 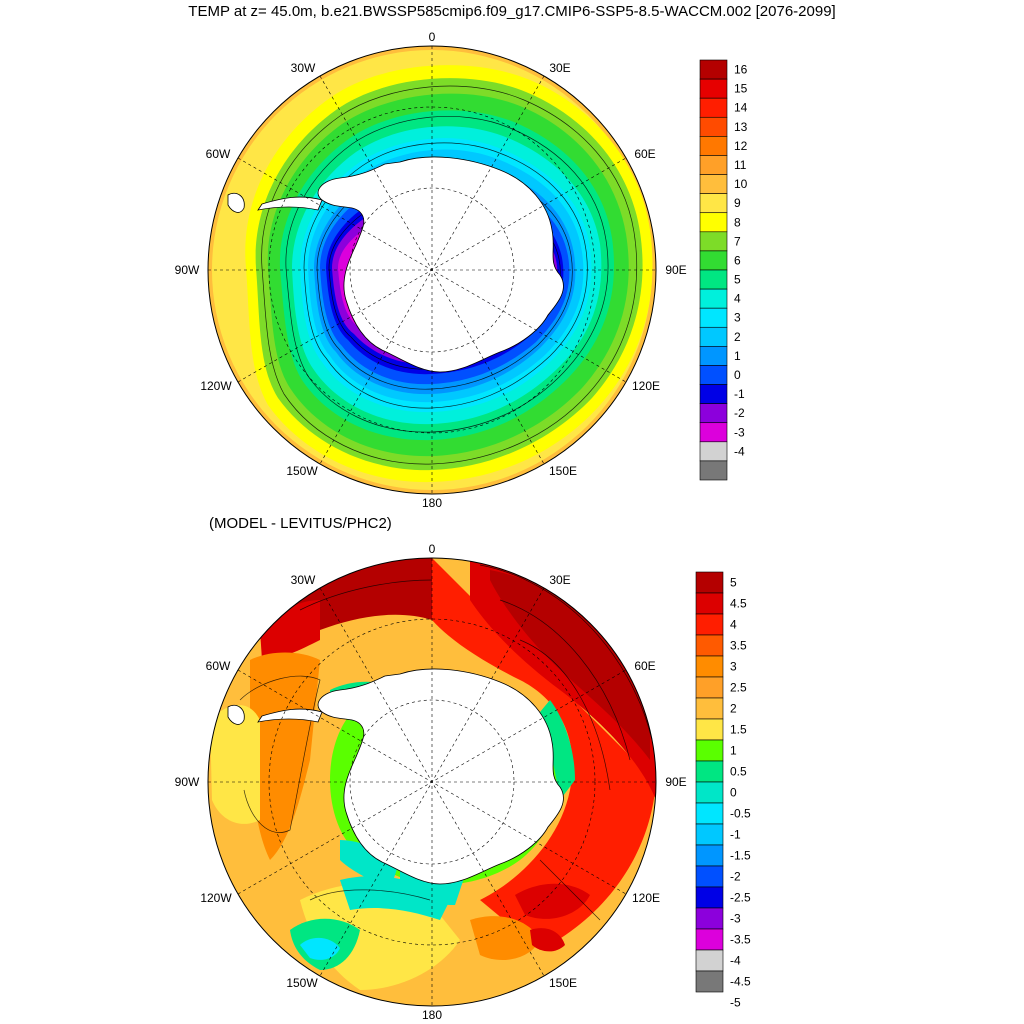 What do you see at coordinates (737, 222) in the screenshot?
I see `colorbar-tick-label: 8` at bounding box center [737, 222].